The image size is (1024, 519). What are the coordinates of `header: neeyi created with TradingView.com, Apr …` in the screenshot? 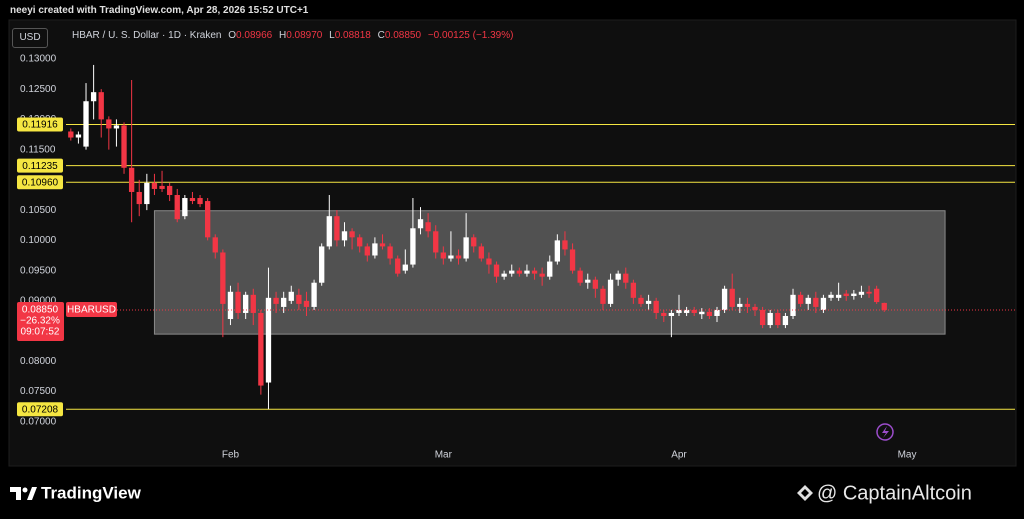 It's located at (159, 10).